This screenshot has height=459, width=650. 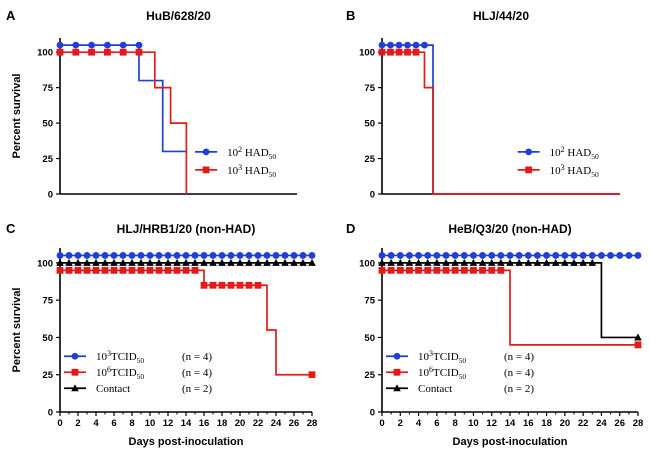 What do you see at coordinates (47, 159) in the screenshot?
I see `y-tick-label: 25` at bounding box center [47, 159].